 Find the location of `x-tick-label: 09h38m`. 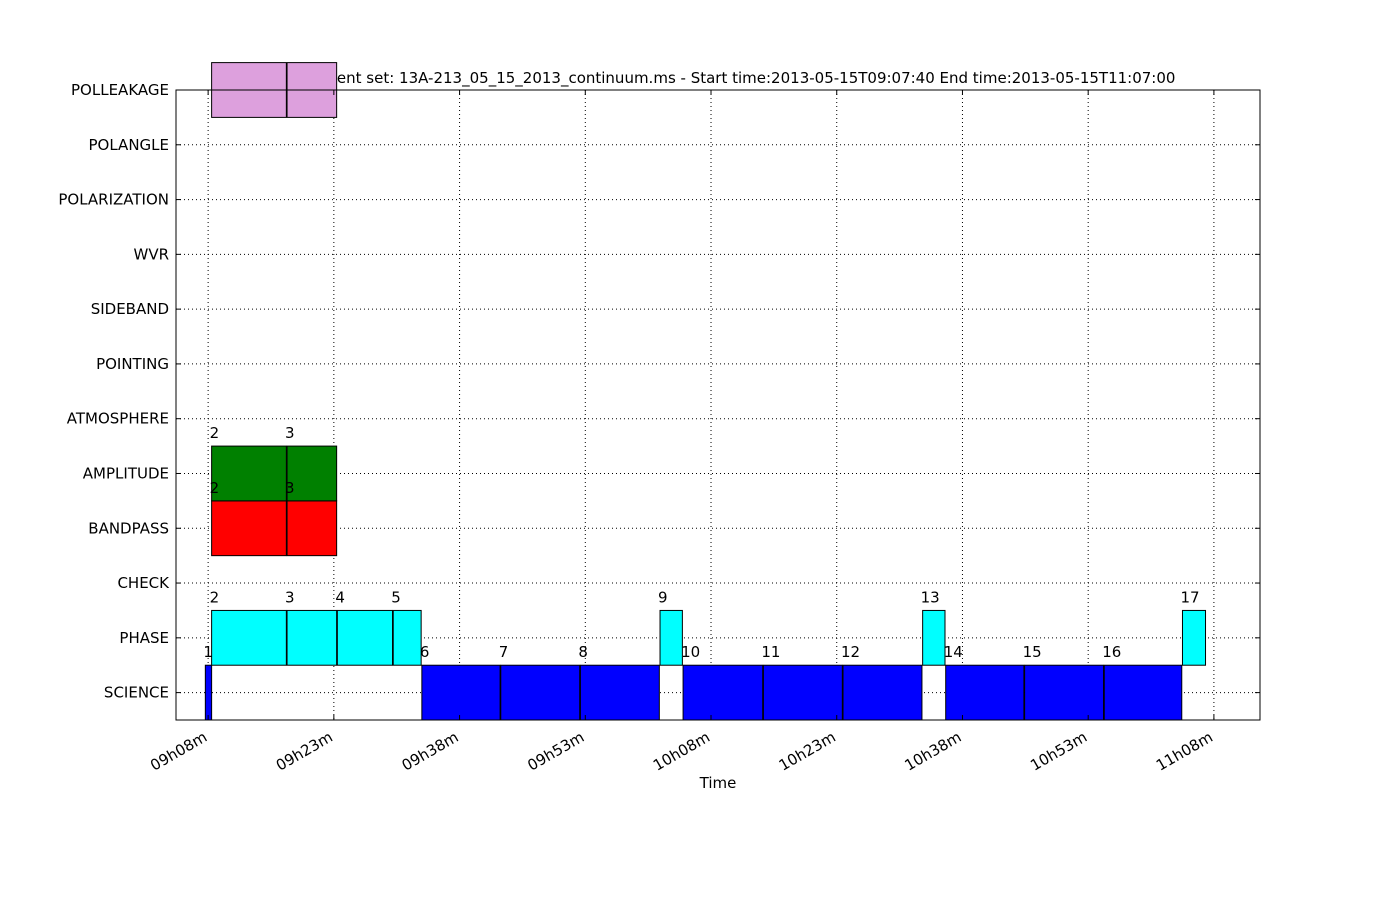

x-tick-label: 09h38m is located at coordinates (430, 751).